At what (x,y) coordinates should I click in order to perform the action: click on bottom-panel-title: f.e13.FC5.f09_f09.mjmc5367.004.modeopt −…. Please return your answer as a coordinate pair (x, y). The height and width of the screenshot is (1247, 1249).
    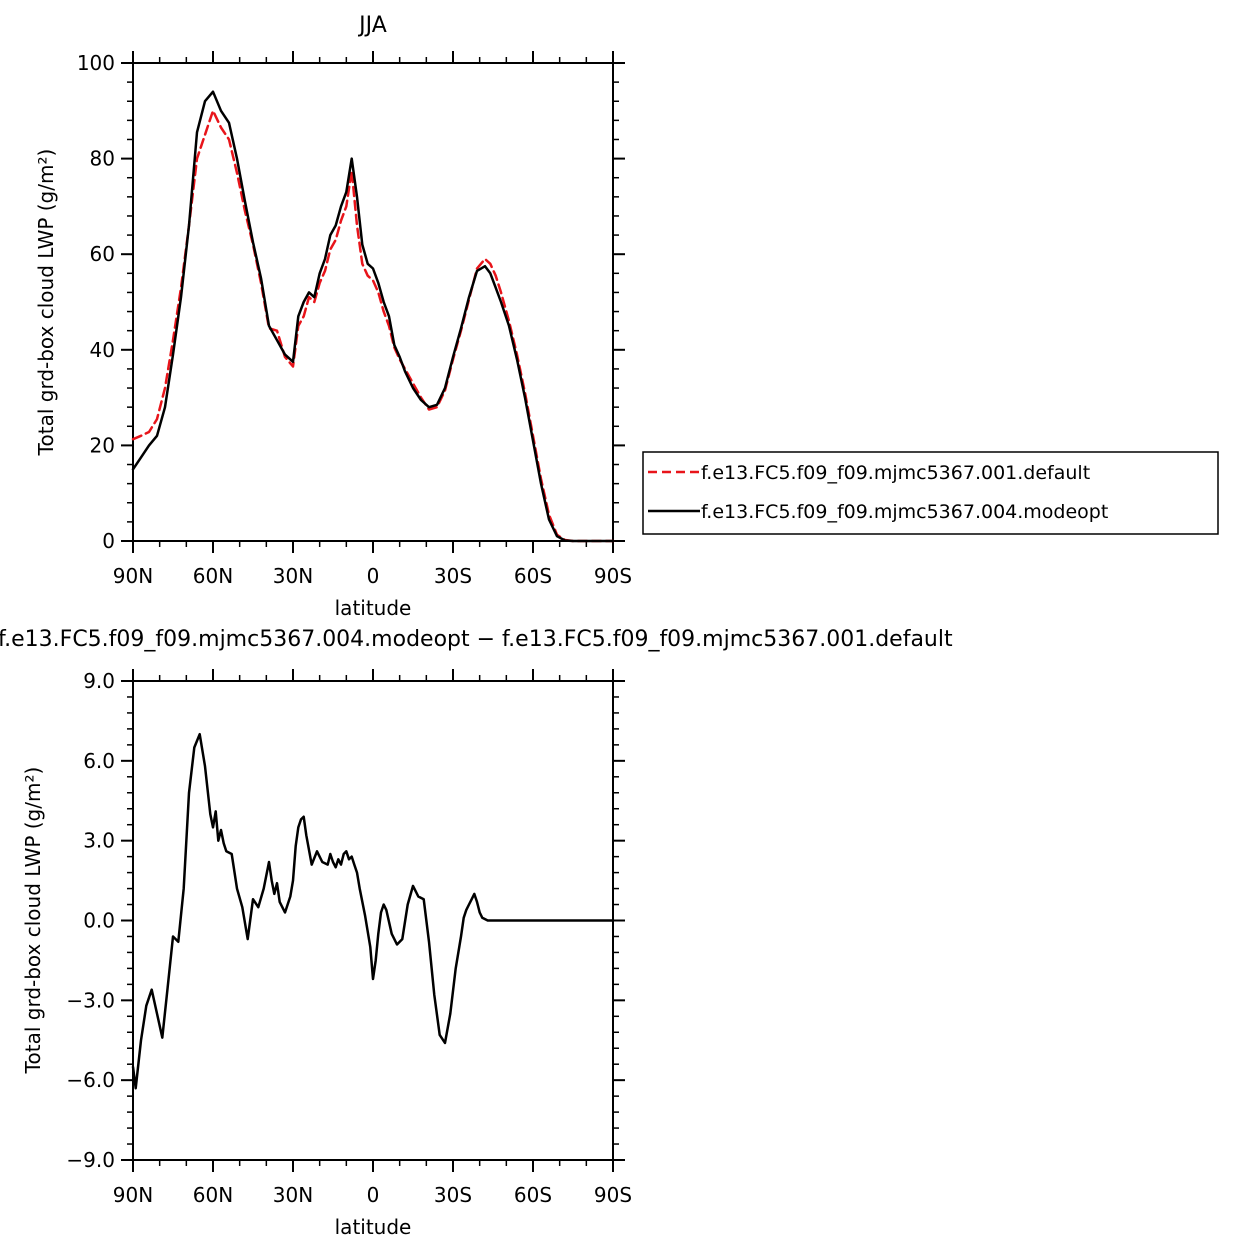
    Looking at the image, I should click on (476, 639).